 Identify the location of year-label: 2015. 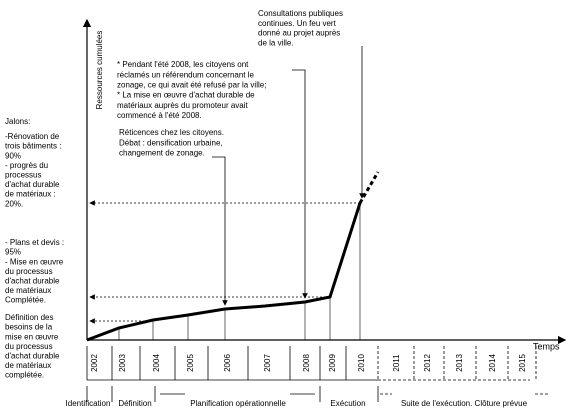
(522, 363).